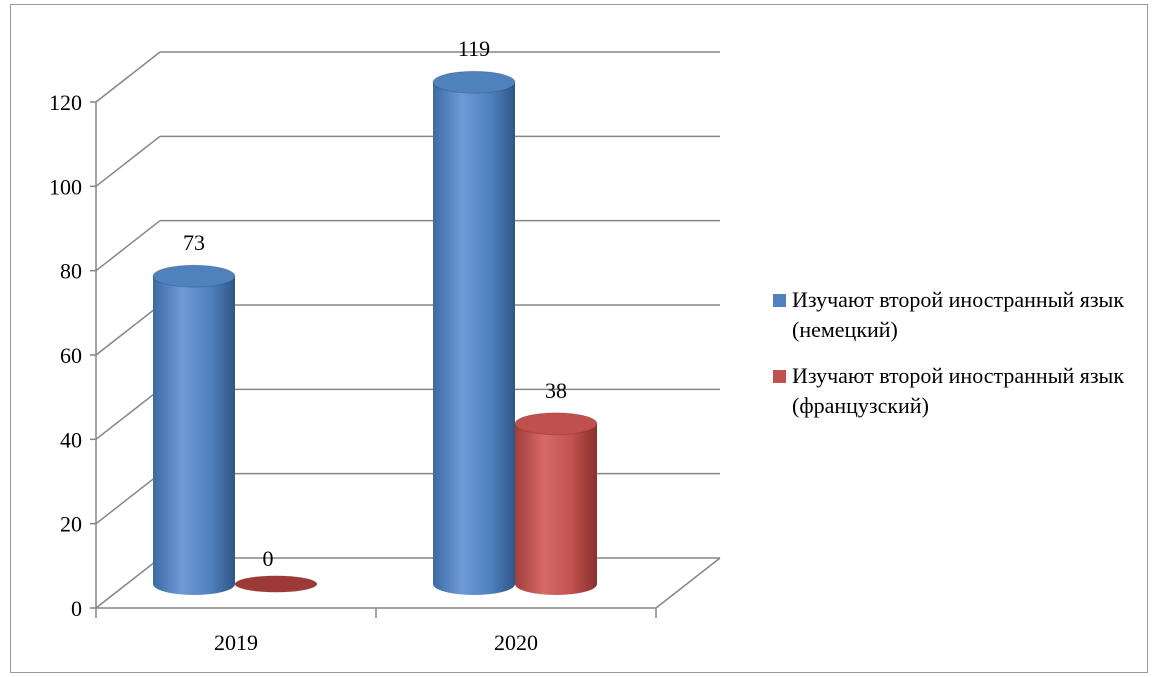 This screenshot has width=1152, height=677. Describe the element at coordinates (71, 439) in the screenshot. I see `y-tick-label-40: 40` at that location.